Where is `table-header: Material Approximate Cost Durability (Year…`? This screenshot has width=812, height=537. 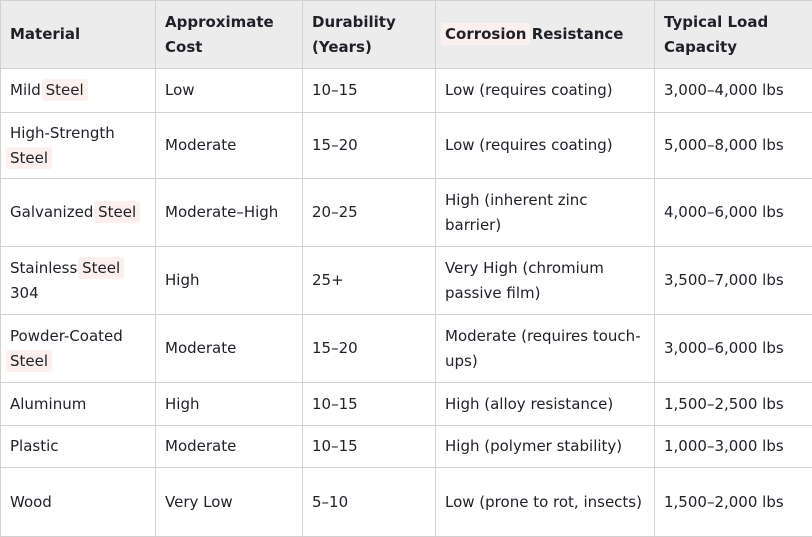 table-header: Material Approximate Cost Durability (Year… is located at coordinates (406, 34).